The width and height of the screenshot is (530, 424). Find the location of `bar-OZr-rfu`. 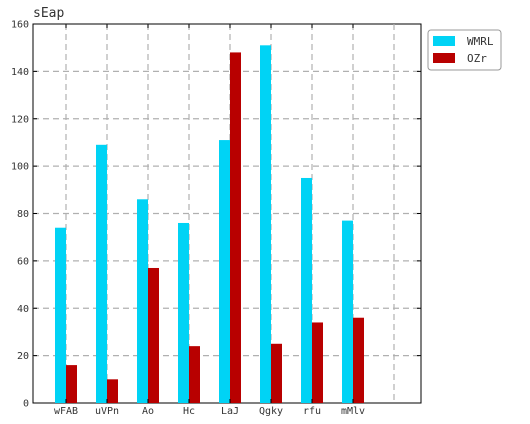

bar-OZr-rfu is located at coordinates (317, 362).